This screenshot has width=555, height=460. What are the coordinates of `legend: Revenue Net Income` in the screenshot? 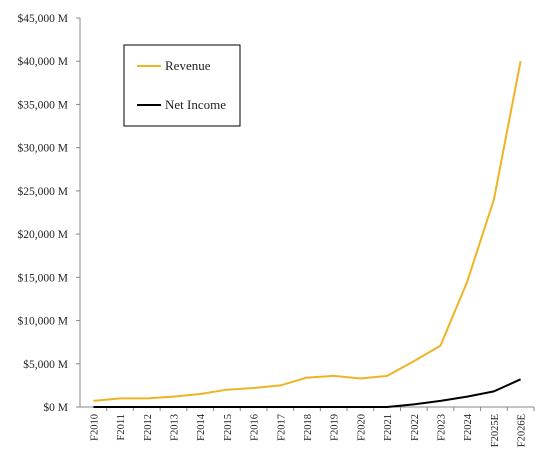 It's located at (182, 85).